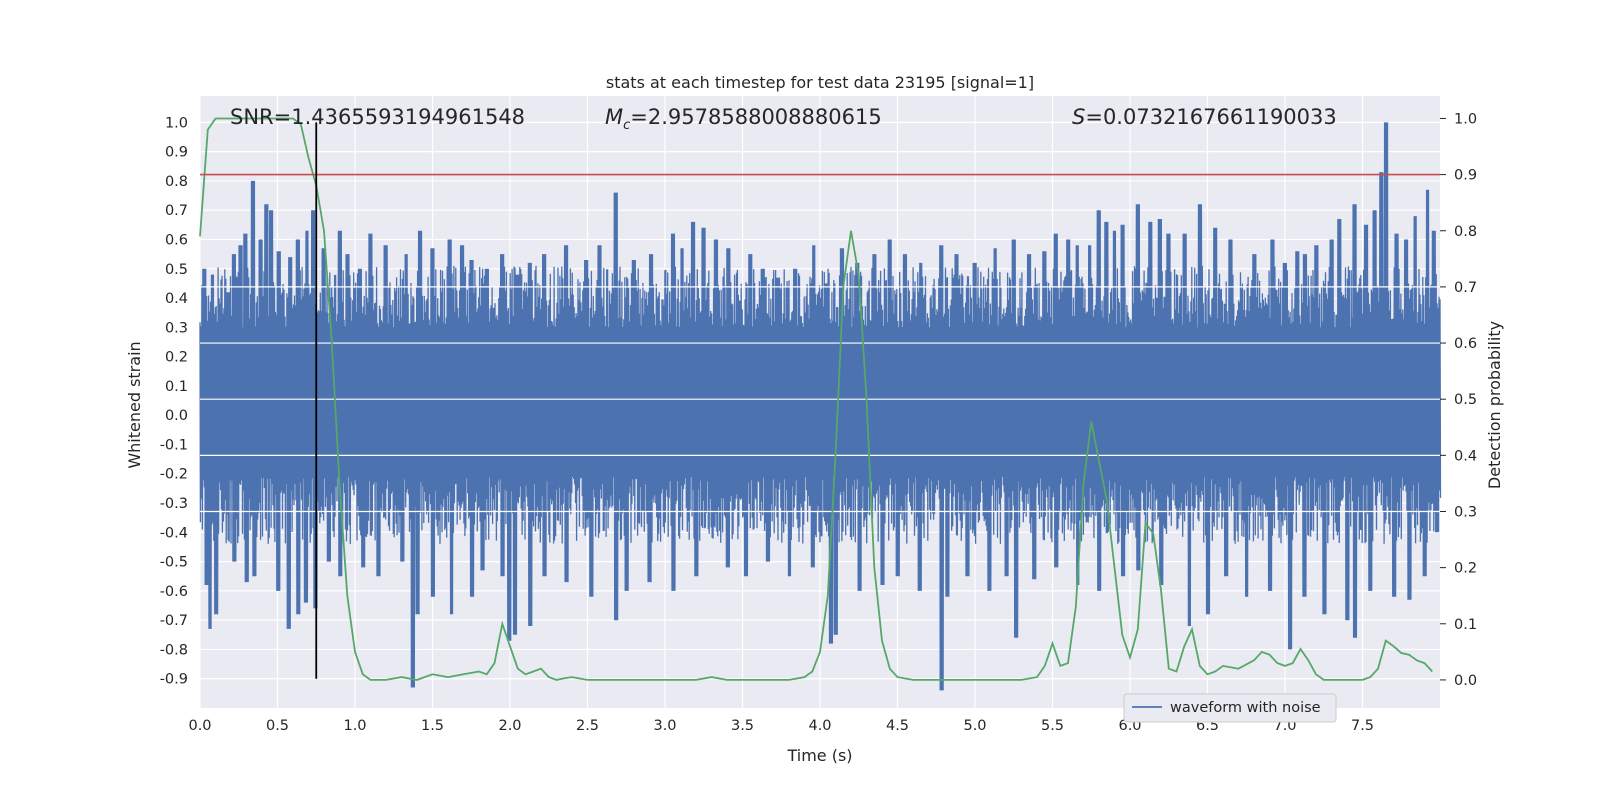 The height and width of the screenshot is (800, 1600). What do you see at coordinates (176, 153) in the screenshot?
I see `y-tick-label: 0.9` at bounding box center [176, 153].